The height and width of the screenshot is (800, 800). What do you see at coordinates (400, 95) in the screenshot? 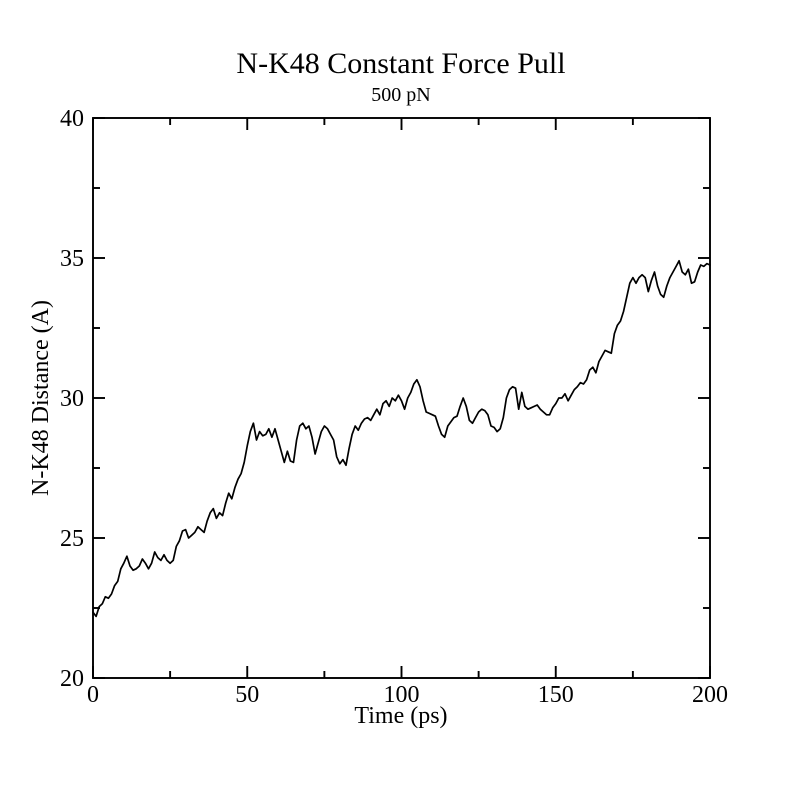
I see `chart-subtitle: 500 pN` at bounding box center [400, 95].